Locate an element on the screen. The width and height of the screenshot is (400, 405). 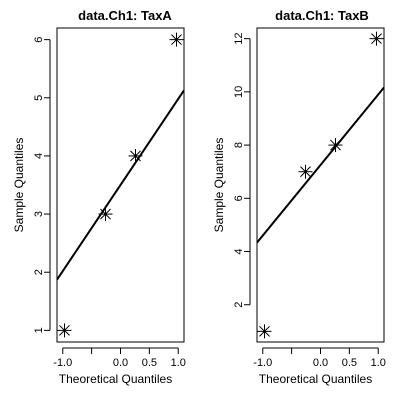
y-tick-label: 5 is located at coordinates (39, 98).